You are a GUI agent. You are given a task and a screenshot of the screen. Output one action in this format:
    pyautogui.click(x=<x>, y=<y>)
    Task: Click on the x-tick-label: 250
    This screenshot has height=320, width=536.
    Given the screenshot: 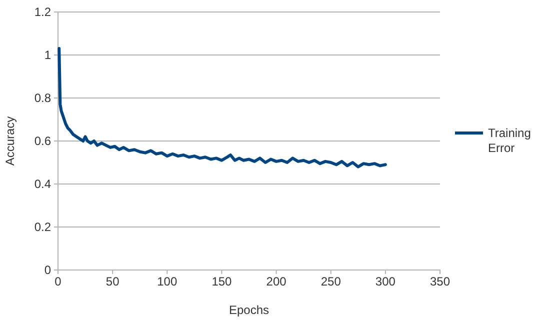 What is the action you would take?
    pyautogui.click(x=331, y=281)
    